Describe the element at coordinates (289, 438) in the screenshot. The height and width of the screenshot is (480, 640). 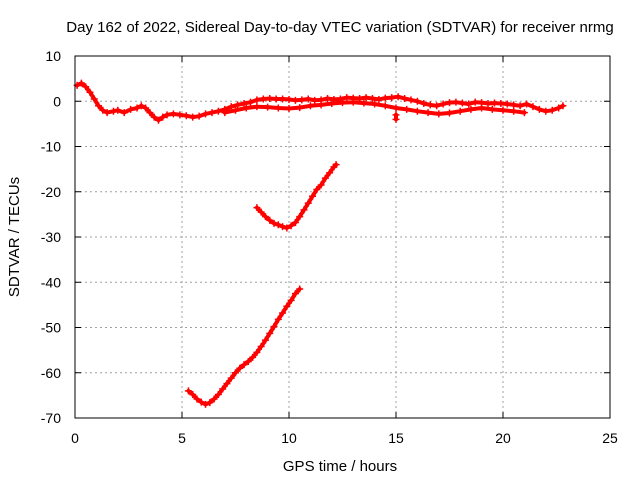
I see `x-tick-label: 10` at that location.